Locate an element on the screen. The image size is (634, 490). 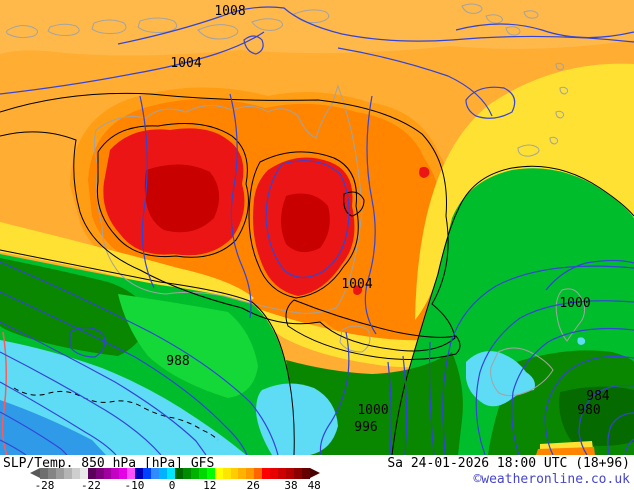
temperature-colorbar: -28 -22 -10 0 12 26 38 48 is located at coordinates (175, 479).